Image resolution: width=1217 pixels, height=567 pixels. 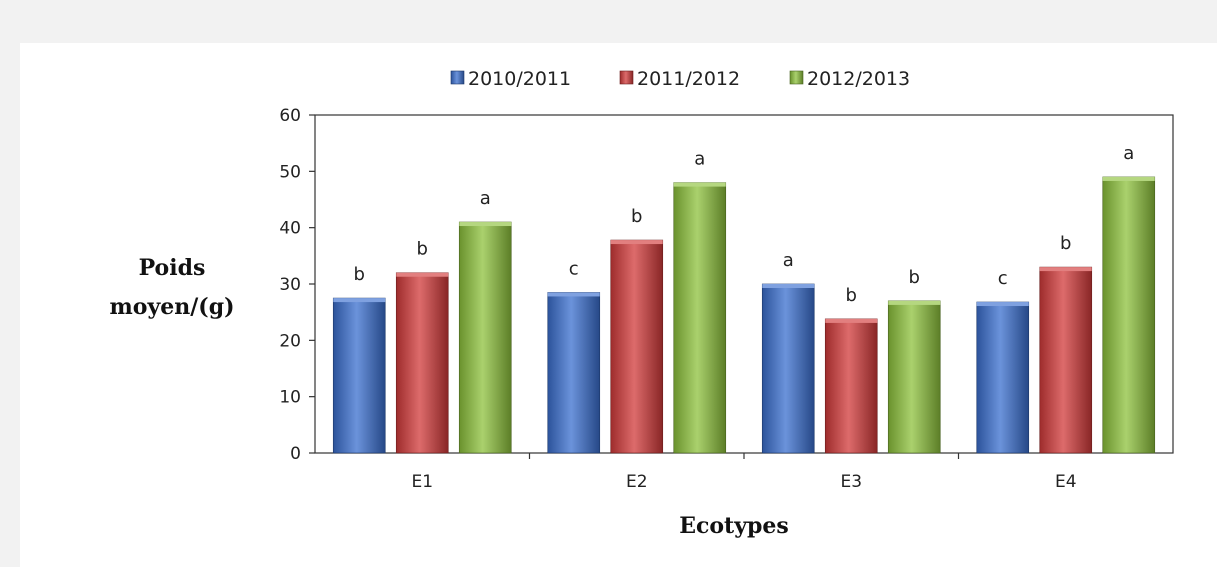 What do you see at coordinates (637, 482) in the screenshot?
I see `x-tick-label-e2: E2` at bounding box center [637, 482].